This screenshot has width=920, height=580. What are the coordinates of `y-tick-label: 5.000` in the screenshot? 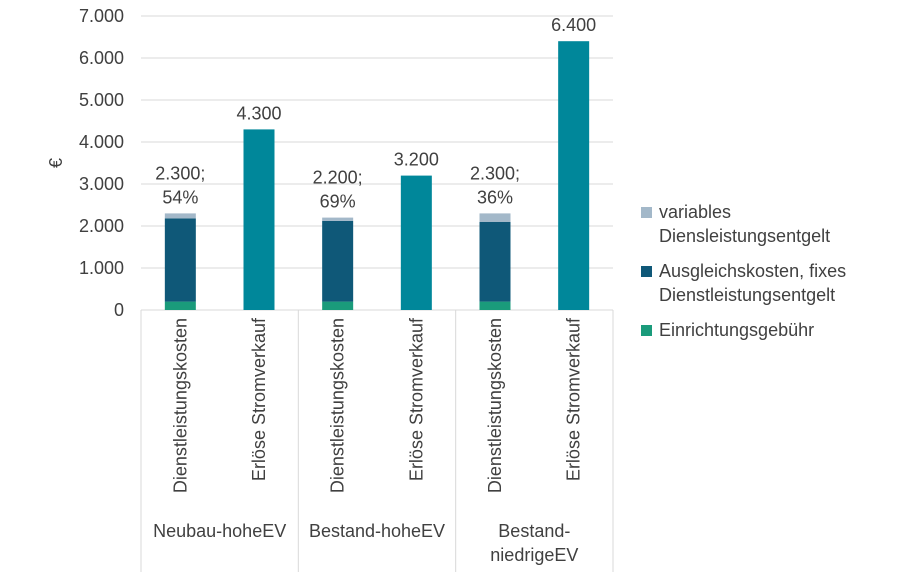 It's located at (101, 100).